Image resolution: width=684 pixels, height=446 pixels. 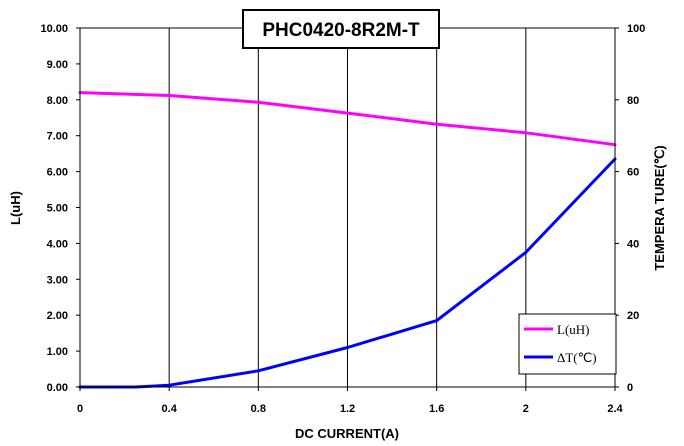 What do you see at coordinates (633, 101) in the screenshot?
I see `y2-tick-label: 80` at bounding box center [633, 101].